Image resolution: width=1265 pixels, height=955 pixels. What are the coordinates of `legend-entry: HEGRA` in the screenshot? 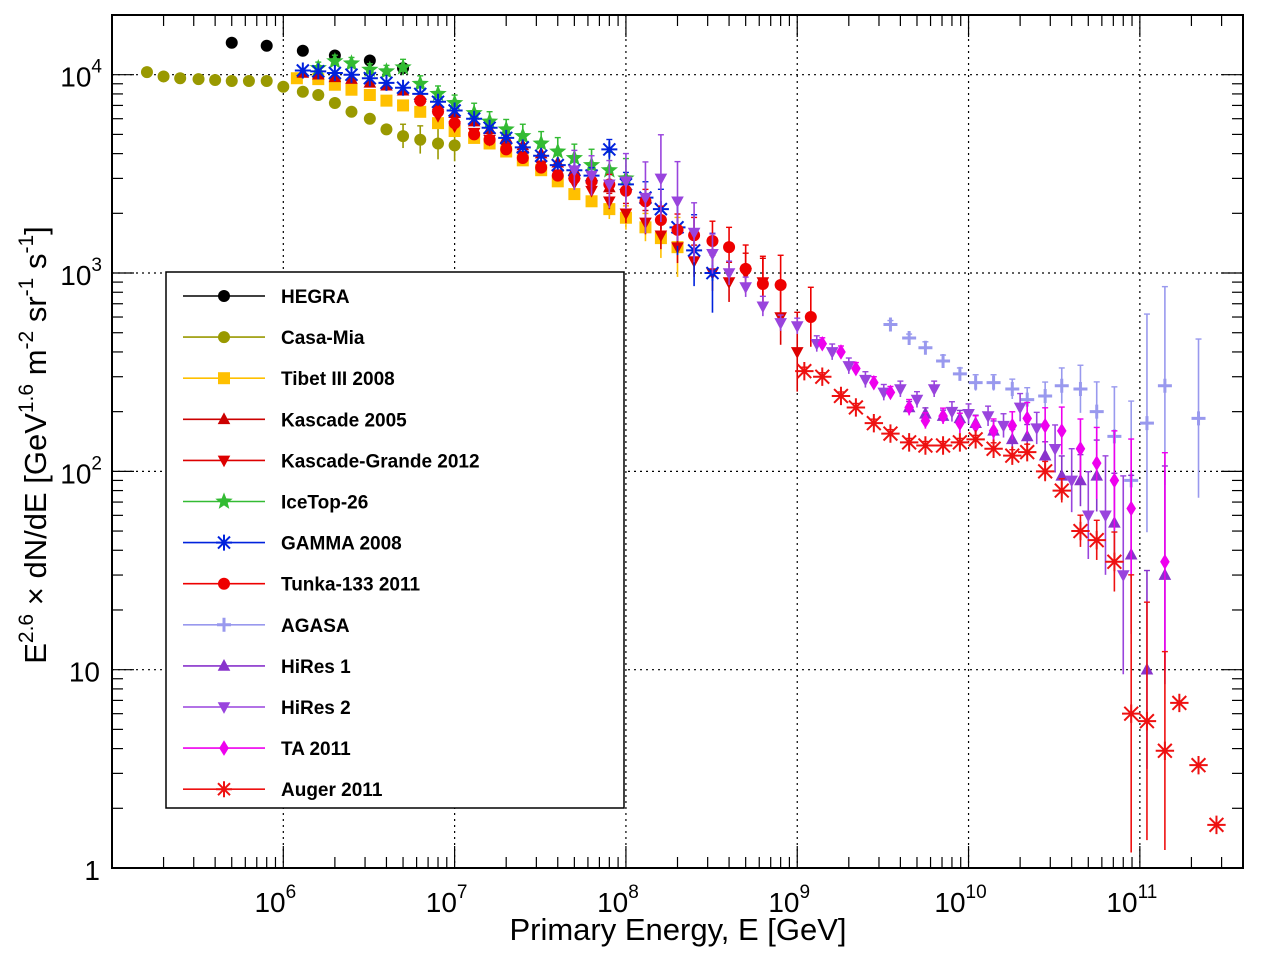 It's located at (266, 297).